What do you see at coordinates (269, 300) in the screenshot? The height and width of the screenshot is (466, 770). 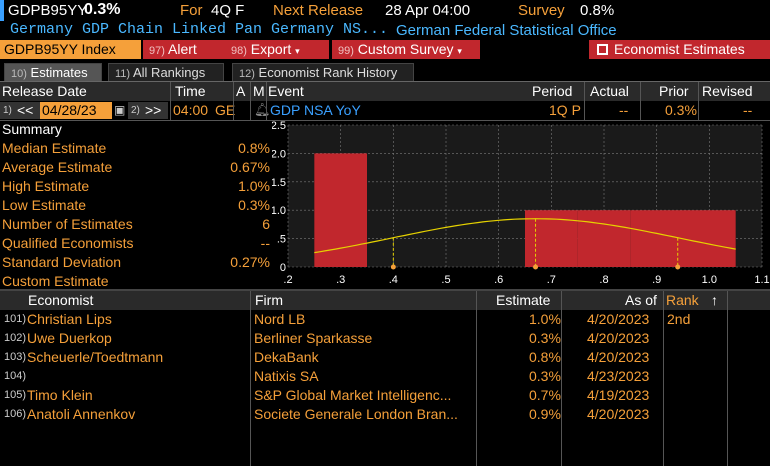 I see `col-firm: Firm` at bounding box center [269, 300].